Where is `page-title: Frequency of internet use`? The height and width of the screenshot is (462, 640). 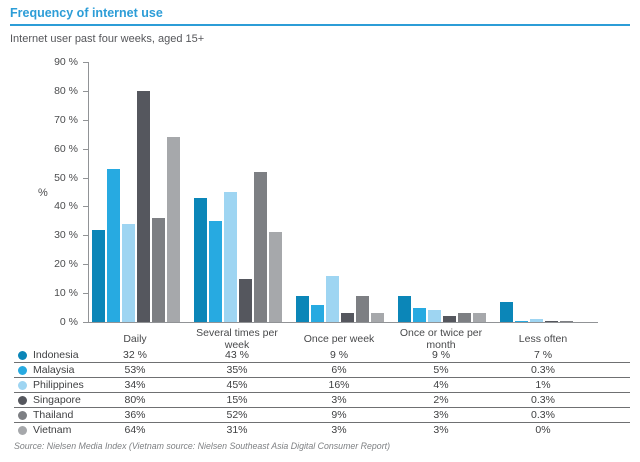
page-title: Frequency of internet use is located at coordinates (86, 13).